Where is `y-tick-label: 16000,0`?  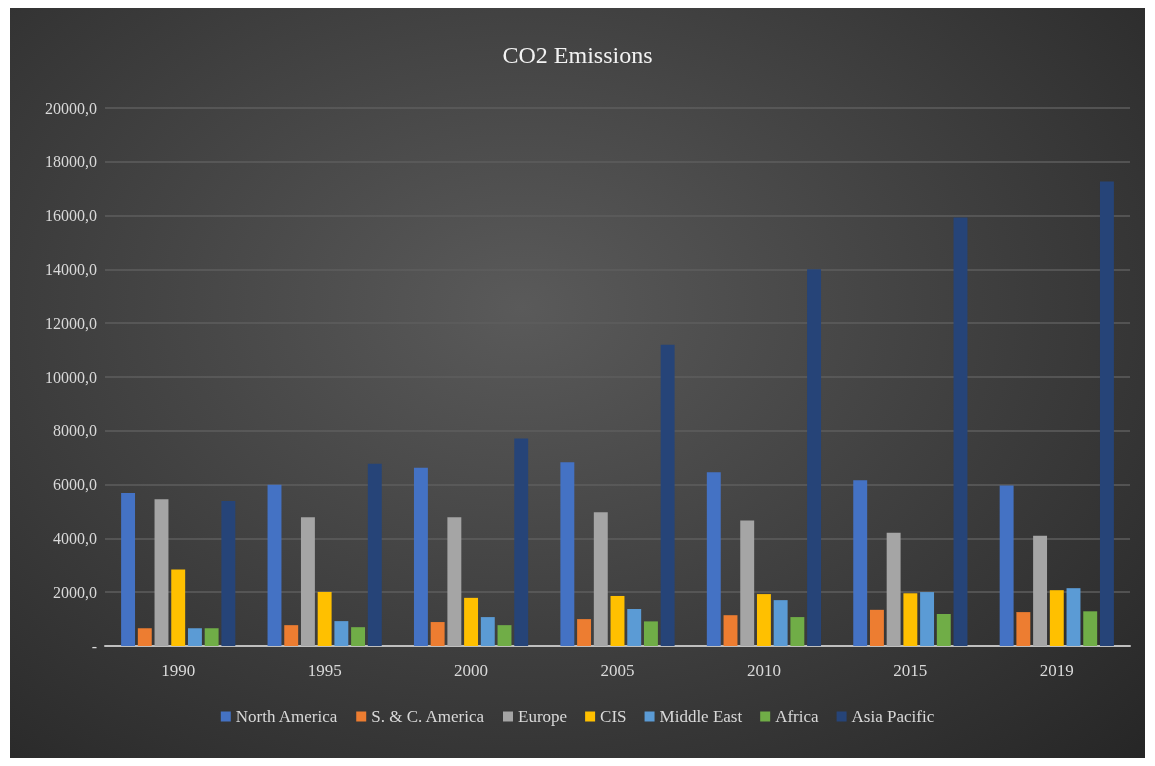 y-tick-label: 16000,0 is located at coordinates (71, 216).